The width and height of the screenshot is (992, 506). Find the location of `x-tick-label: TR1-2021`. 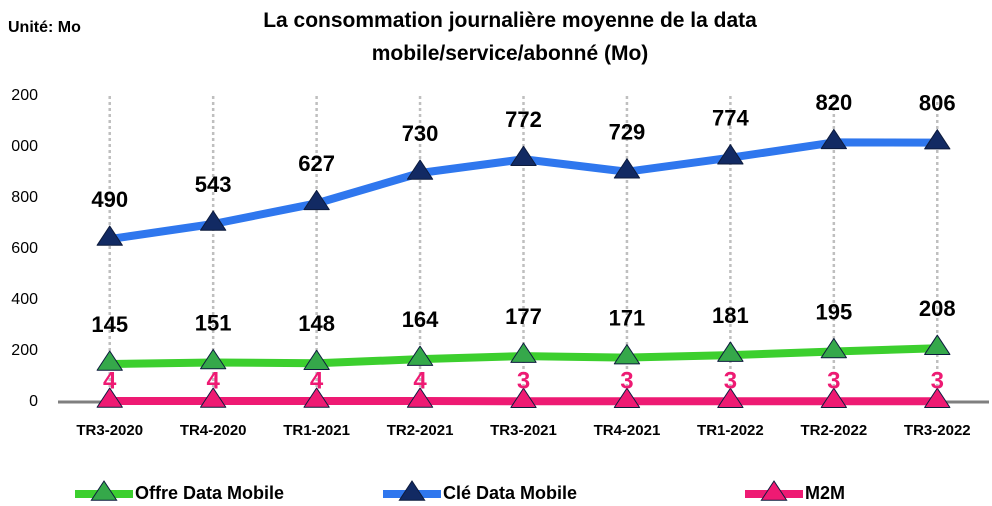

x-tick-label: TR1-2021 is located at coordinates (316, 430).